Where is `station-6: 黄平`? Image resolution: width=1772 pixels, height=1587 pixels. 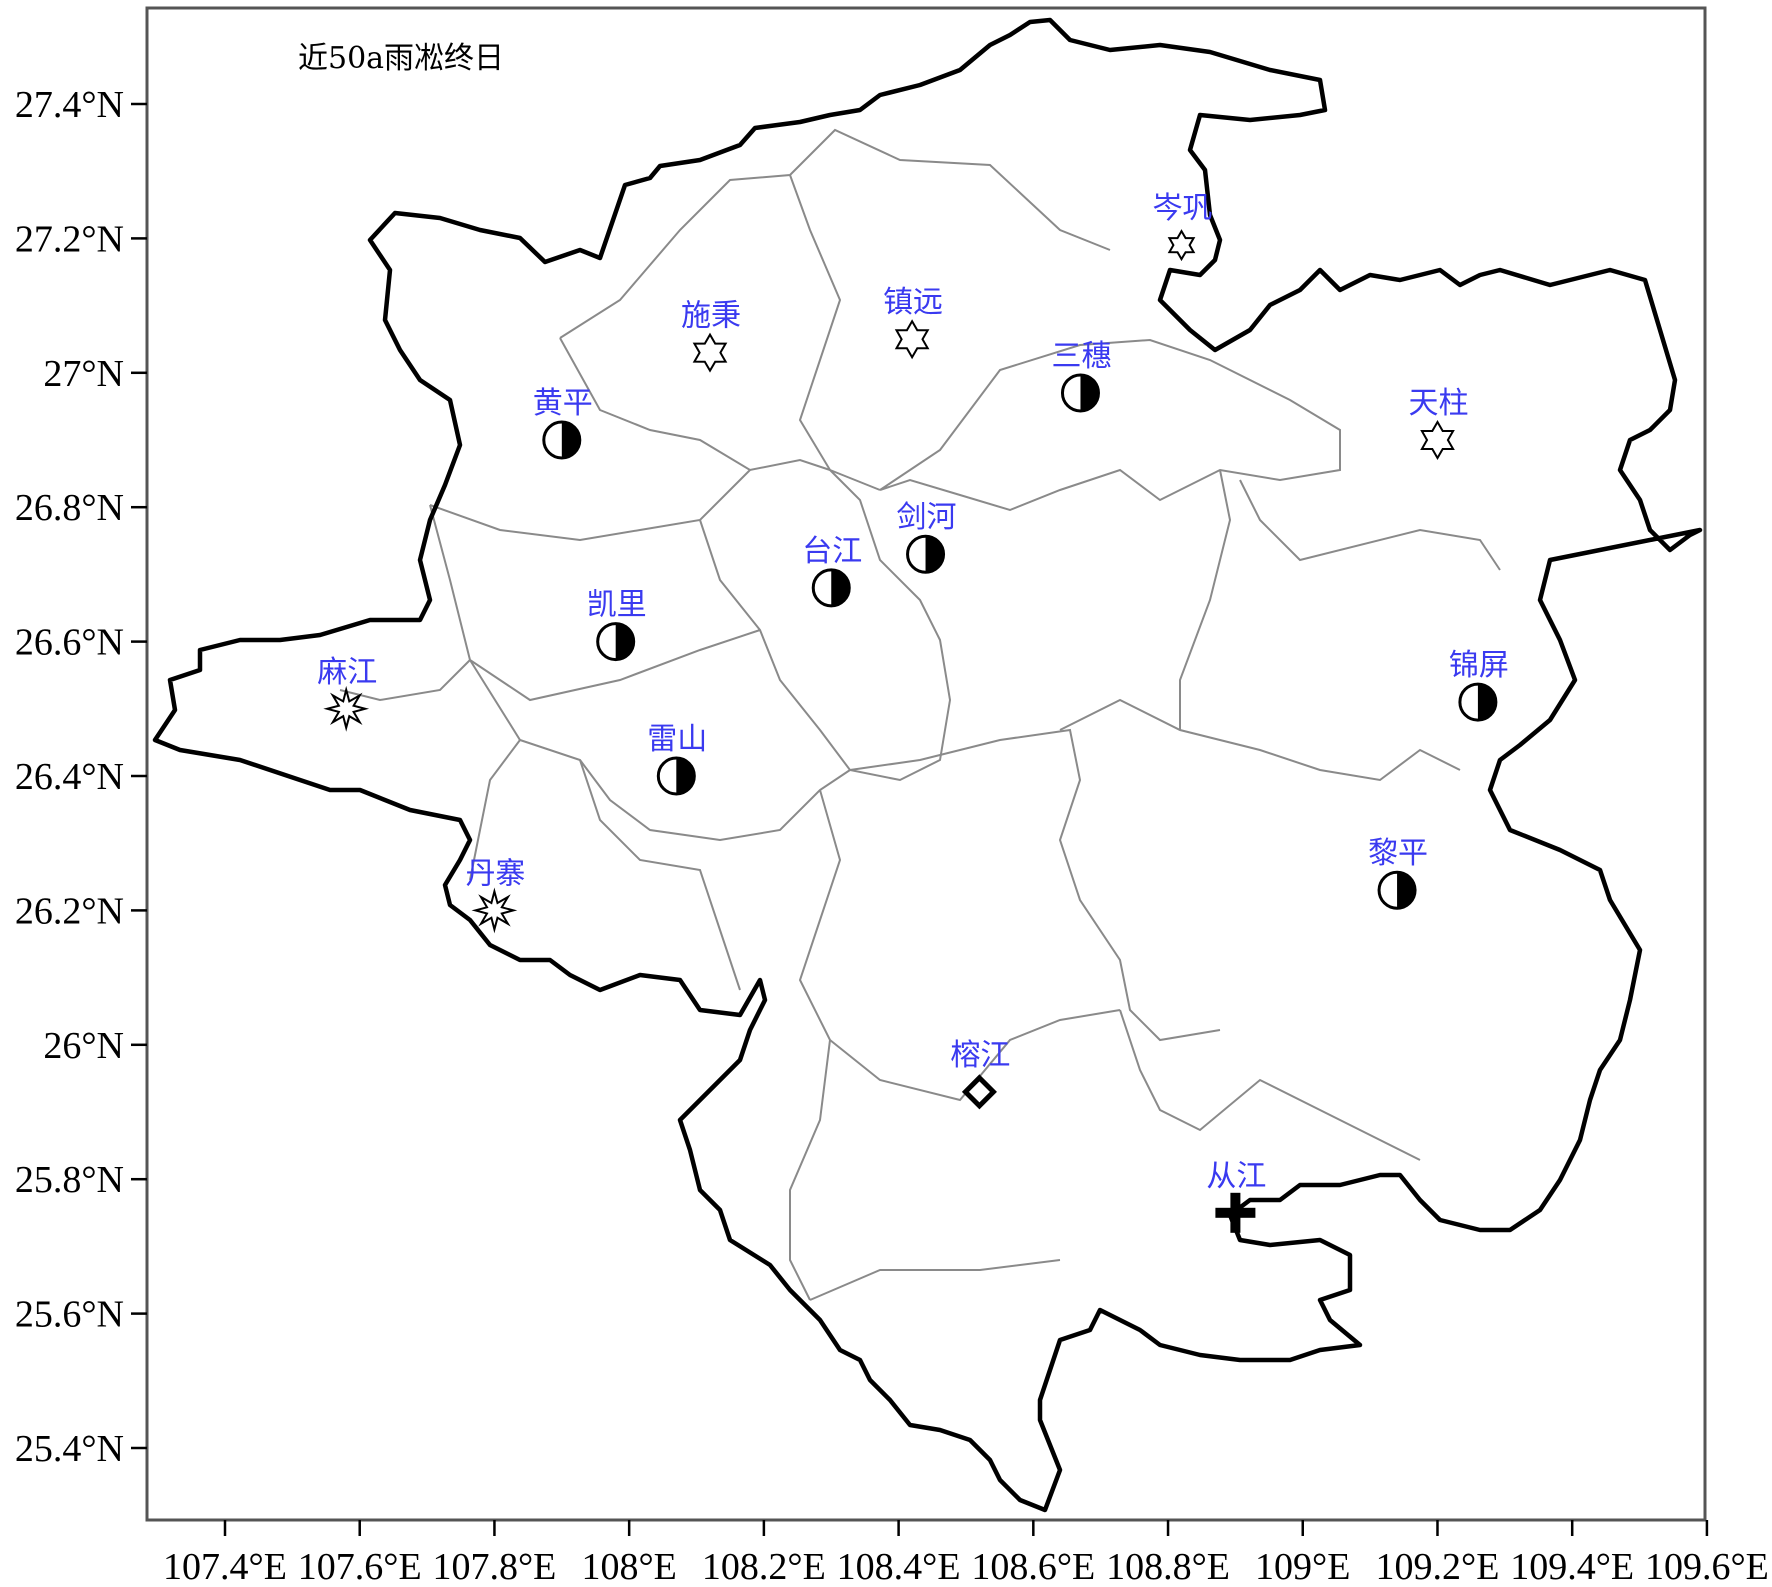 station-6: 黄平 is located at coordinates (563, 423).